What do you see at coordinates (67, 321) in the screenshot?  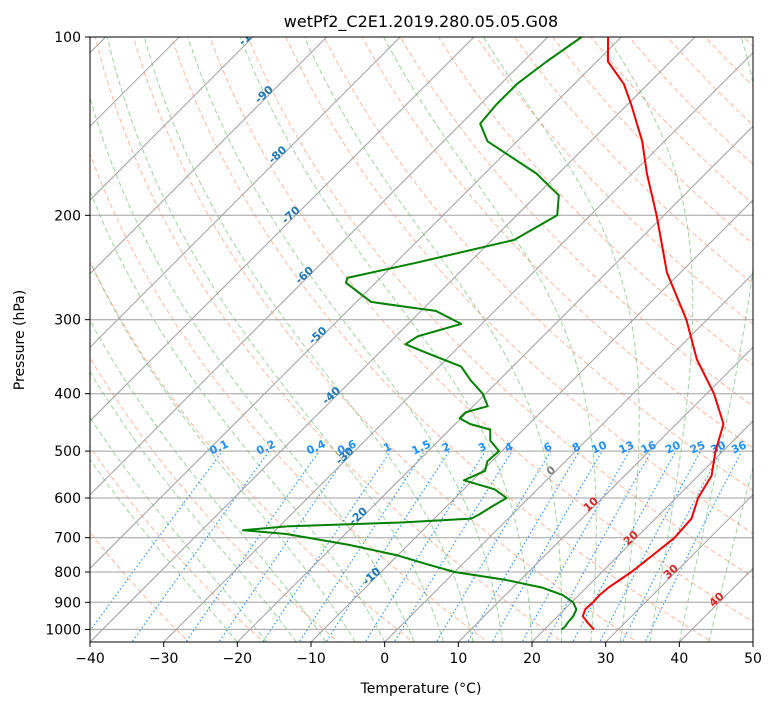 I see `y-tick-label: 300` at bounding box center [67, 321].